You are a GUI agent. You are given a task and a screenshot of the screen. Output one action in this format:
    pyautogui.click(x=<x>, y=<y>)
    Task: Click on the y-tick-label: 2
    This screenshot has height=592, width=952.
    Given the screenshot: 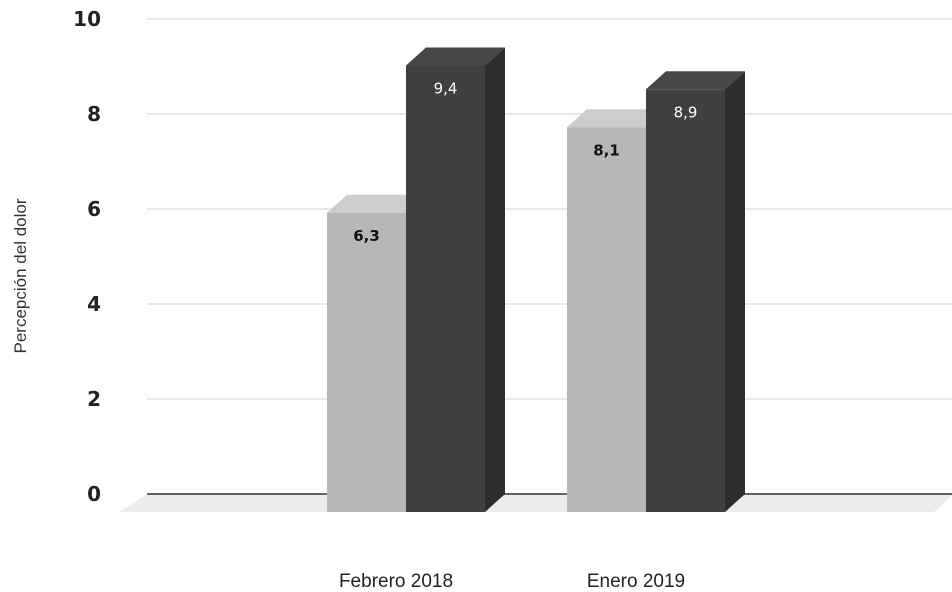 What is the action you would take?
    pyautogui.click(x=94, y=399)
    